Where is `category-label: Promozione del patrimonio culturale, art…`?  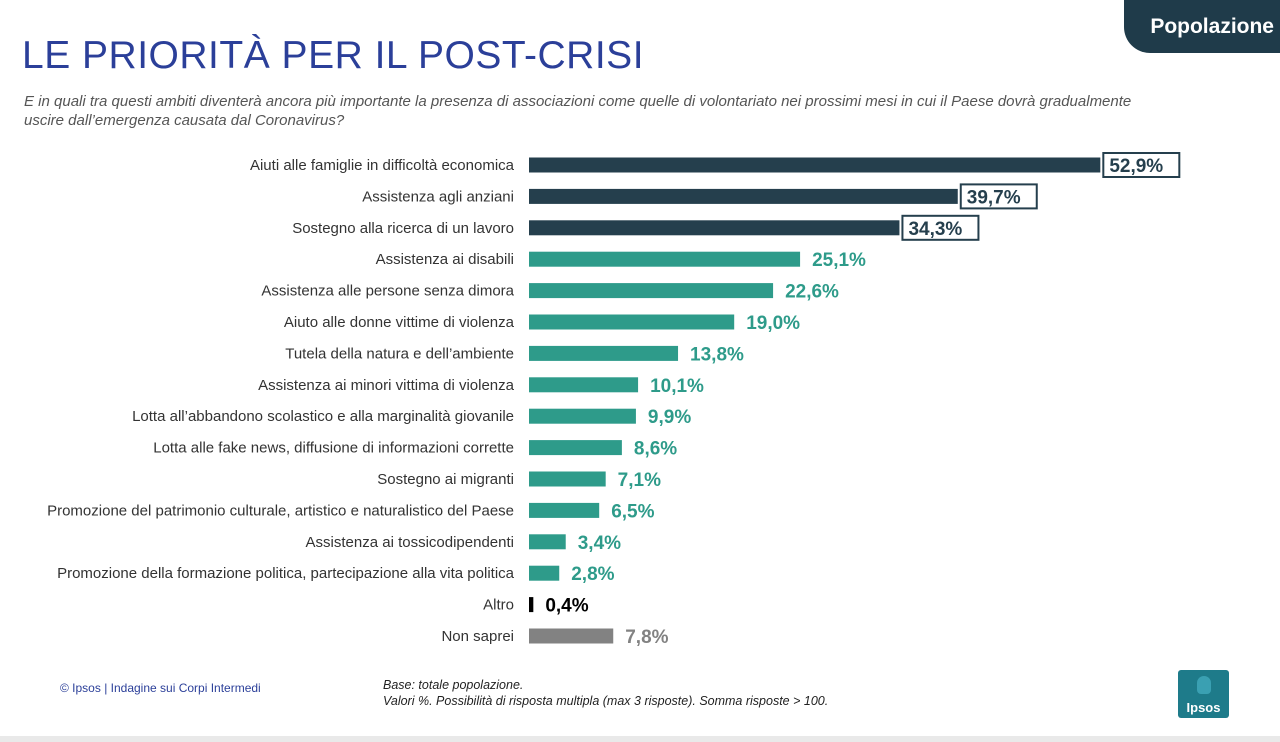 category-label: Promozione del patrimonio culturale, art… is located at coordinates (280, 510).